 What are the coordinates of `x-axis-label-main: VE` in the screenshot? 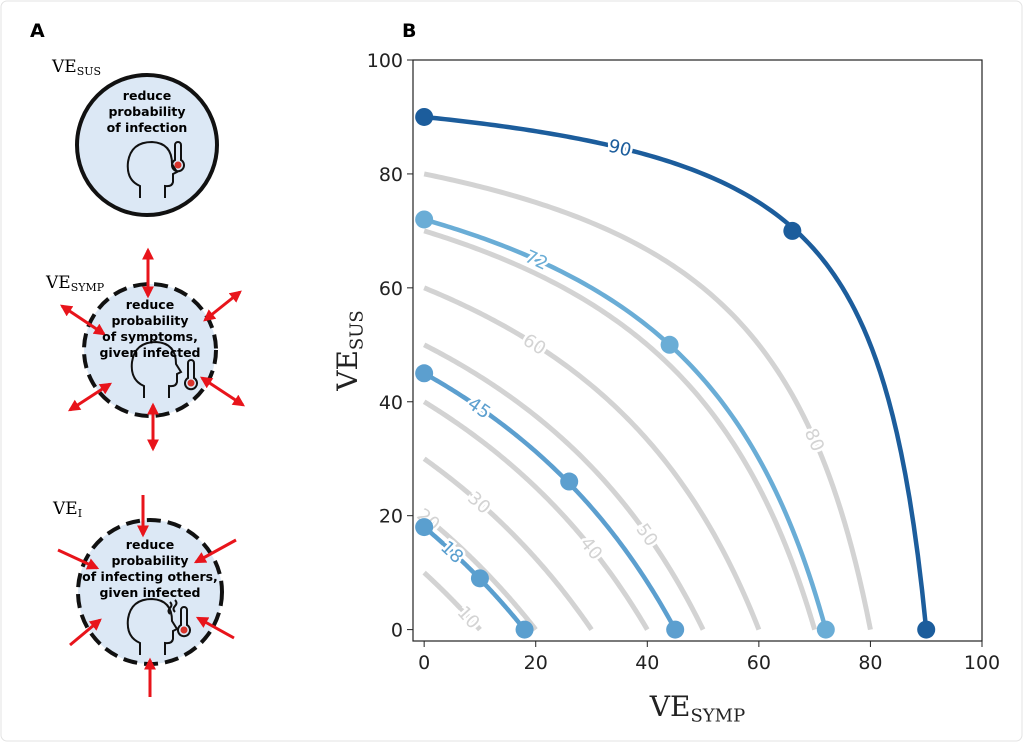 It's located at (670, 706).